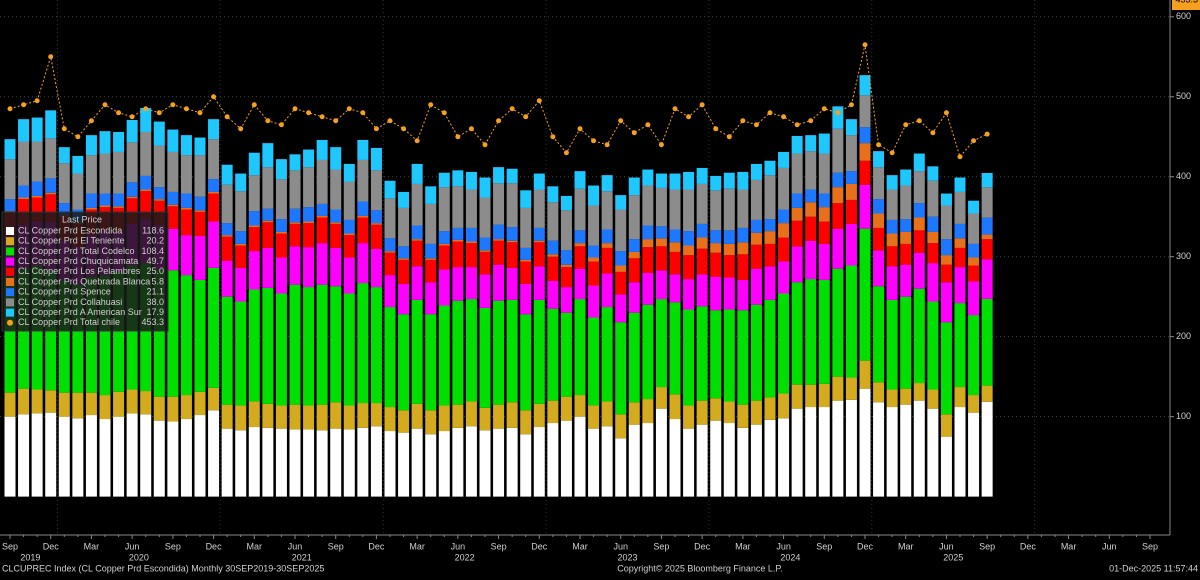 The image size is (1200, 580). Describe the element at coordinates (82, 219) in the screenshot. I see `legend-title: Last Price` at that location.